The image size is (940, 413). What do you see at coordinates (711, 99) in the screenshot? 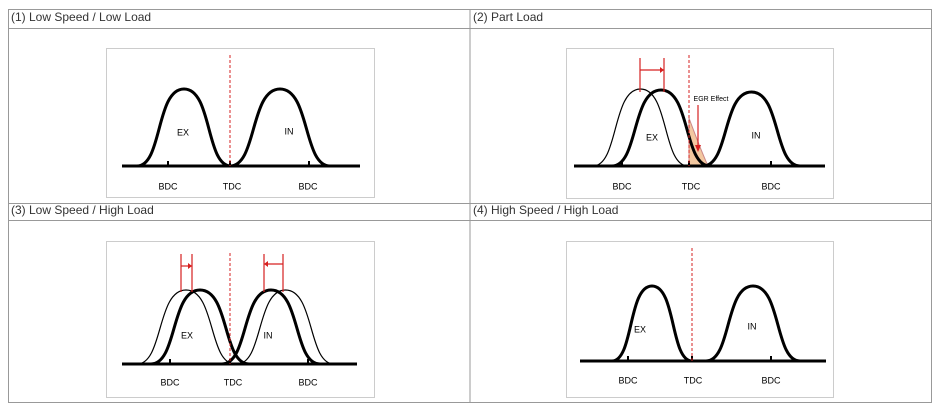
I see `egr-annotation: EGR Effect` at bounding box center [711, 99].